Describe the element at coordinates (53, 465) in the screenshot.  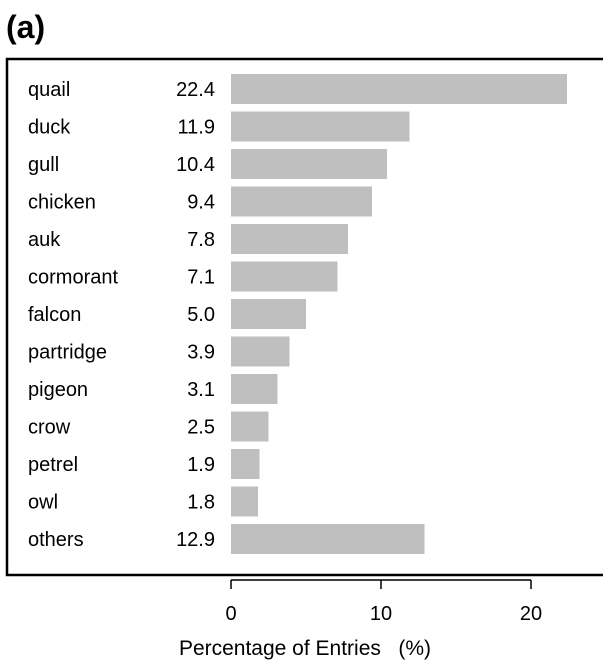
I see `category-label-petrel: petrel` at that location.